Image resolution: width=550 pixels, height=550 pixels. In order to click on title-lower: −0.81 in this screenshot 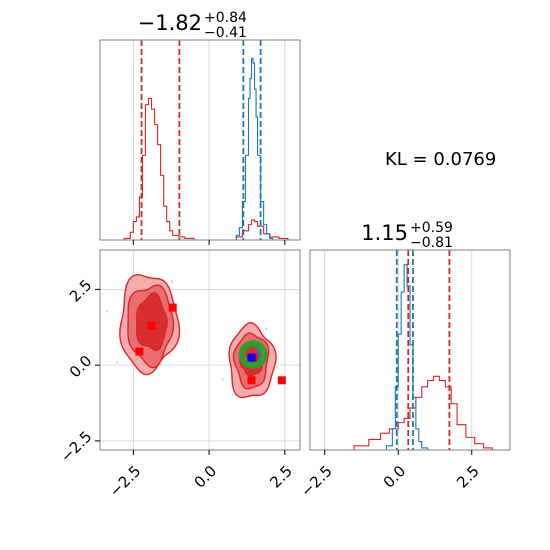, I will do `click(431, 243)`.